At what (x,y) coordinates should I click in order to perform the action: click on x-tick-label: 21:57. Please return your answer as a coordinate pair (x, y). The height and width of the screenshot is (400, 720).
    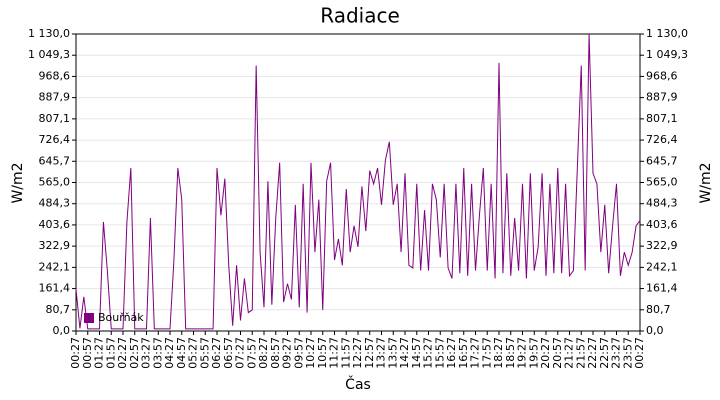
    Looking at the image, I should click on (580, 353).